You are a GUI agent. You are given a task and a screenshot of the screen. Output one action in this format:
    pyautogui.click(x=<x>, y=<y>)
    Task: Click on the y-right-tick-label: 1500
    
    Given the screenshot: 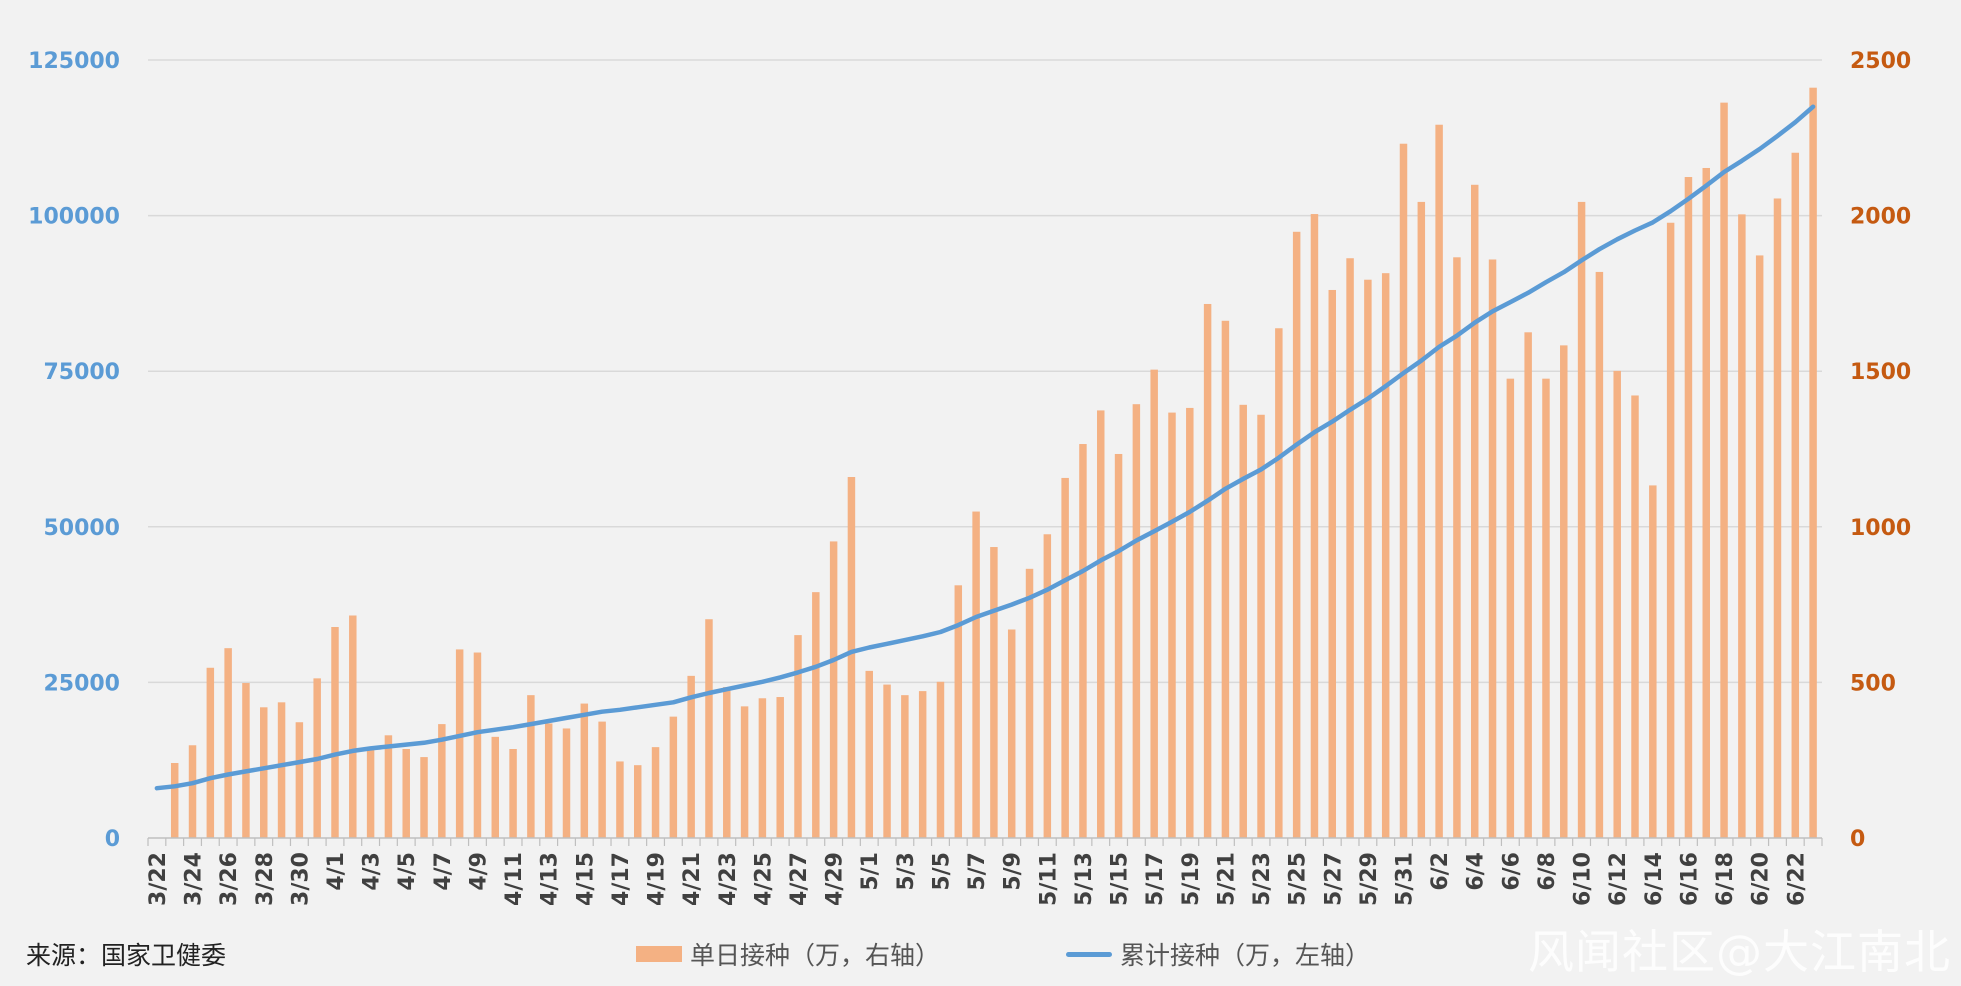 What is the action you would take?
    pyautogui.click(x=1880, y=372)
    